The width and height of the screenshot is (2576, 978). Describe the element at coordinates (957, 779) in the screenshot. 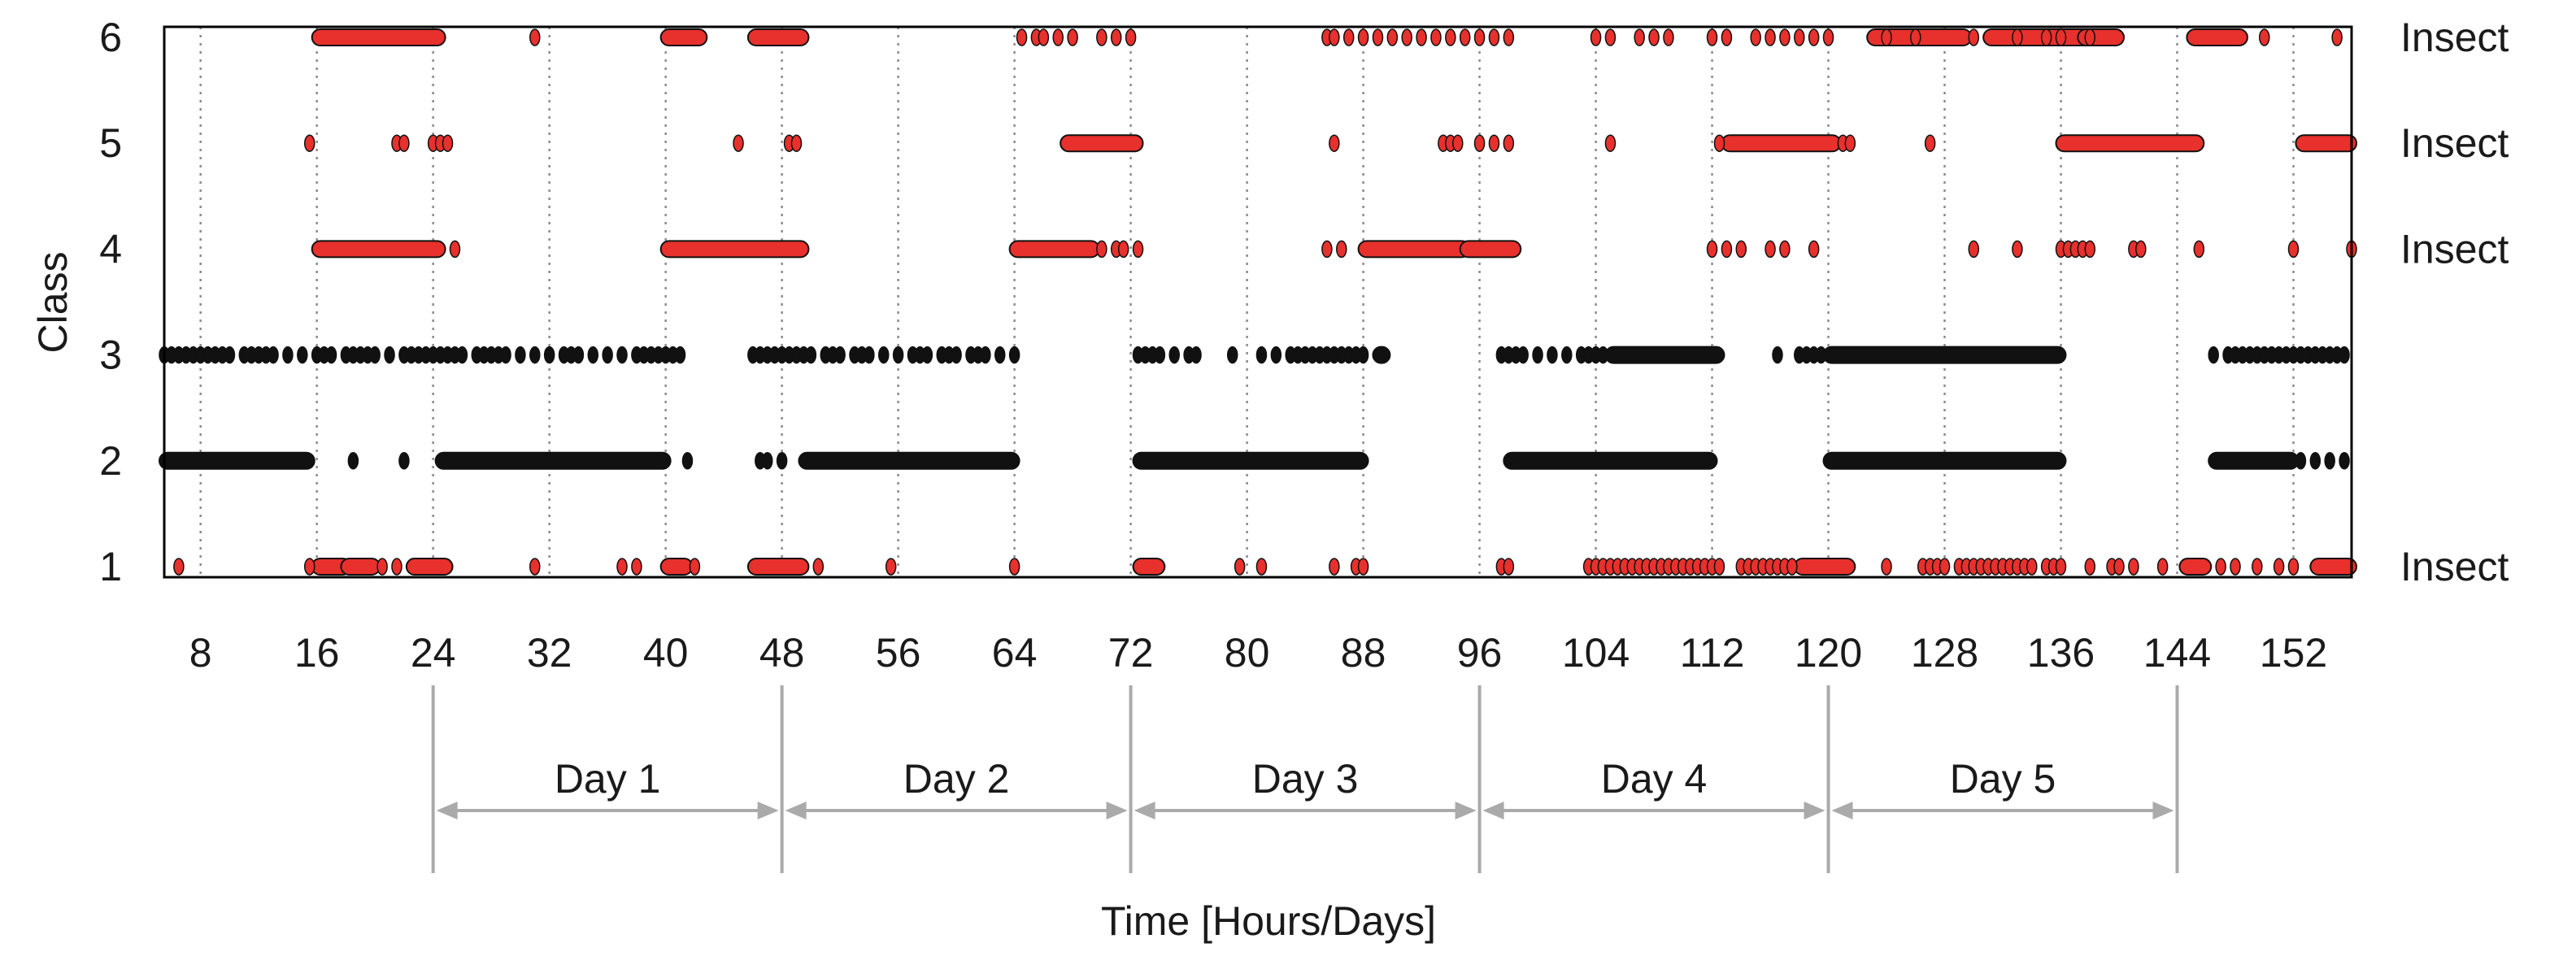

I see `day-label-2: Day 2` at that location.